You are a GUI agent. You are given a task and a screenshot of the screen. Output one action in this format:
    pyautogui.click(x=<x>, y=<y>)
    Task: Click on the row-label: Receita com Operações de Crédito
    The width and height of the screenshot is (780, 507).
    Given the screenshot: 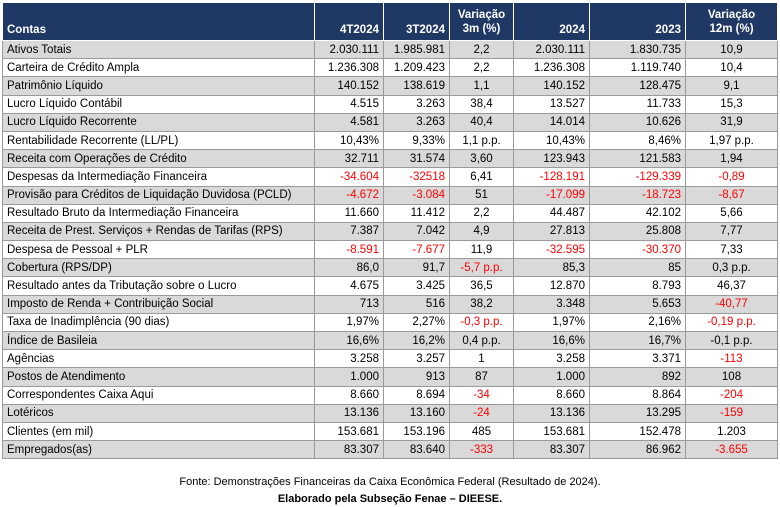 What is the action you would take?
    pyautogui.click(x=158, y=159)
    